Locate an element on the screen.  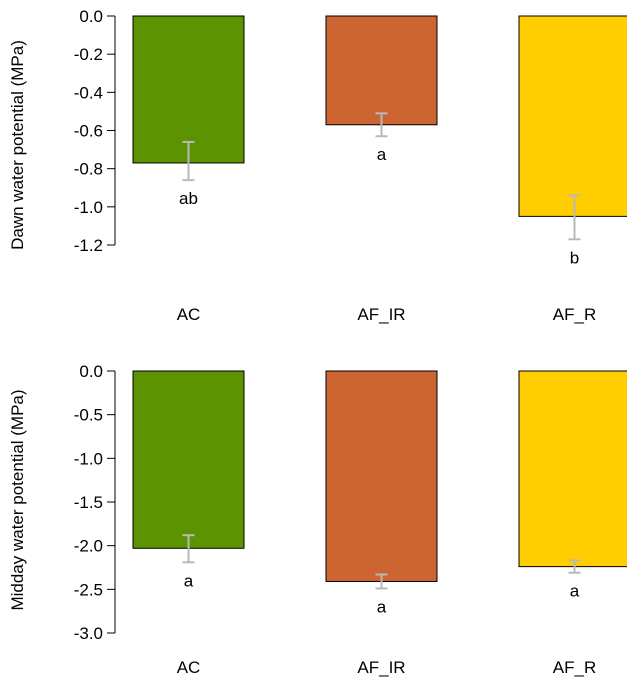
y-tick-label: -0.8 is located at coordinates (88, 169).